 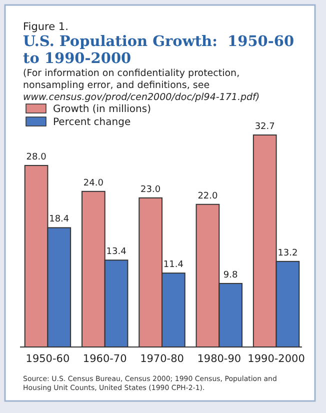 What do you see at coordinates (264, 127) in the screenshot?
I see `data-label: 32.7` at bounding box center [264, 127].